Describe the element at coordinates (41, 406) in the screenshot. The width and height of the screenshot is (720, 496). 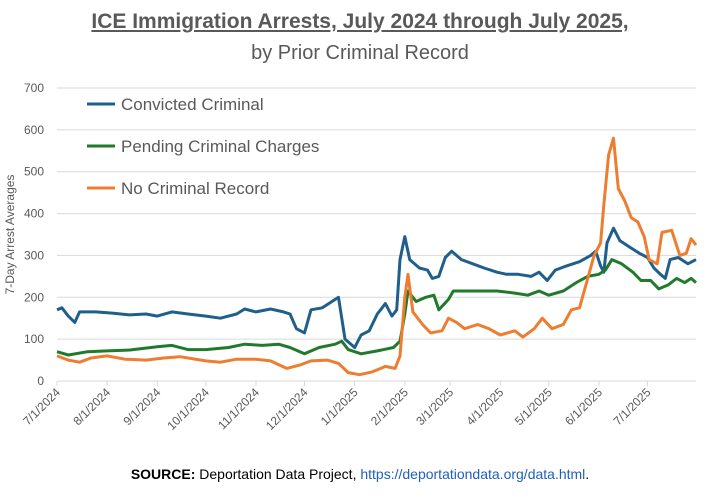
I see `x-tick-label: 7/1/2024` at that location.